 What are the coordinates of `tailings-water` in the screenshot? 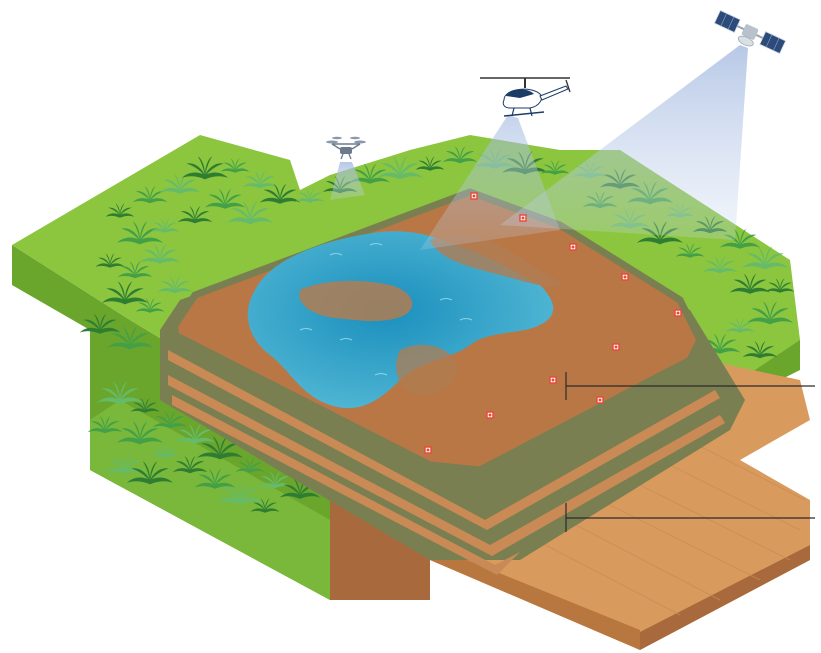 It's located at (400, 320).